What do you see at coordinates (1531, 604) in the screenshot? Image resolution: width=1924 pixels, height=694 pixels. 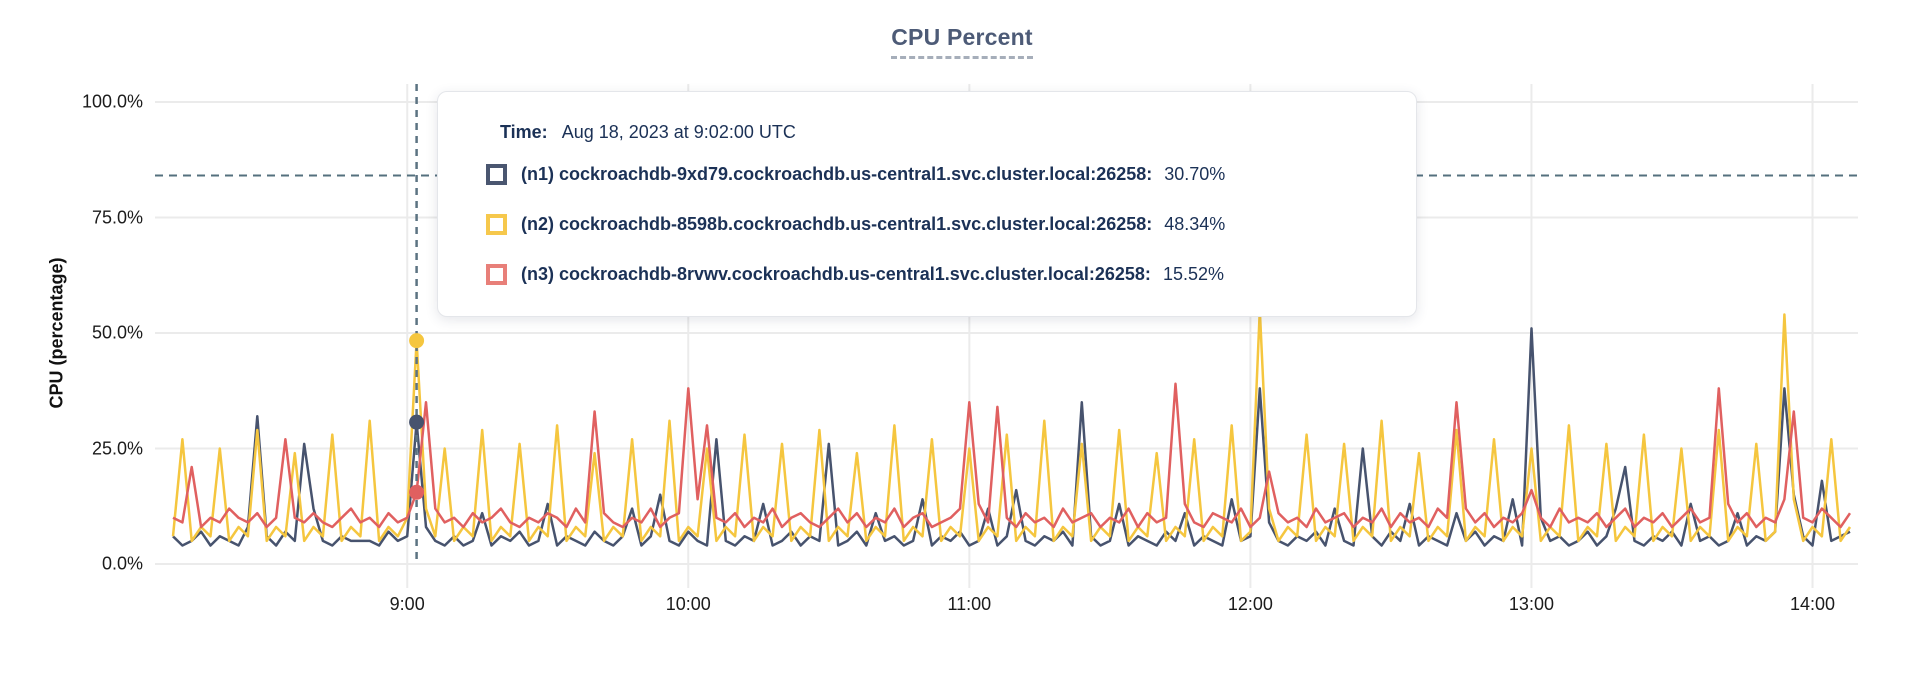 I see `x-tick-label: 13:00` at bounding box center [1531, 604].